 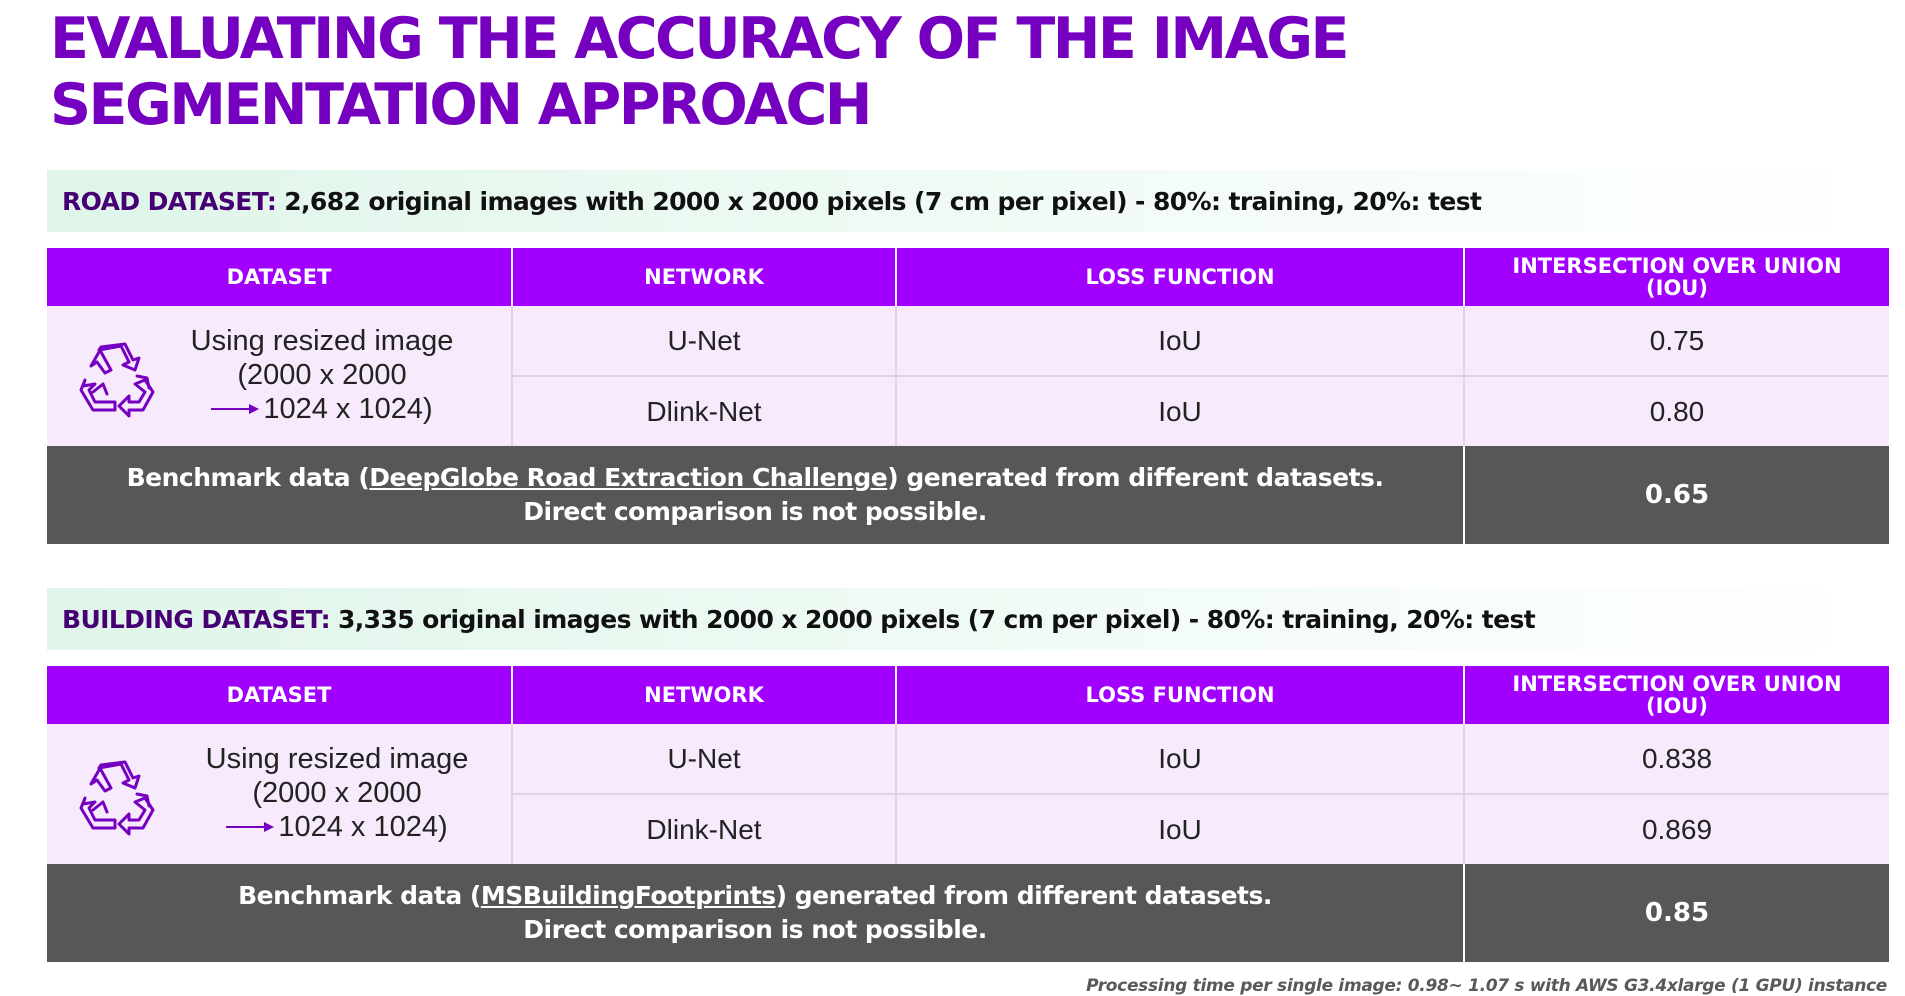 I want to click on road-banner-label: ROAD DATASET:, so click(x=169, y=201).